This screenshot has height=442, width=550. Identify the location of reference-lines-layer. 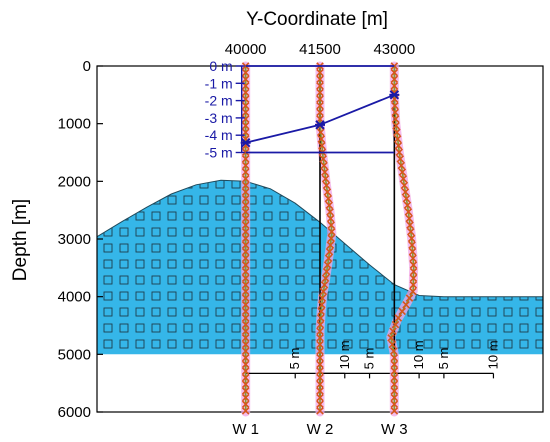
(317, 109).